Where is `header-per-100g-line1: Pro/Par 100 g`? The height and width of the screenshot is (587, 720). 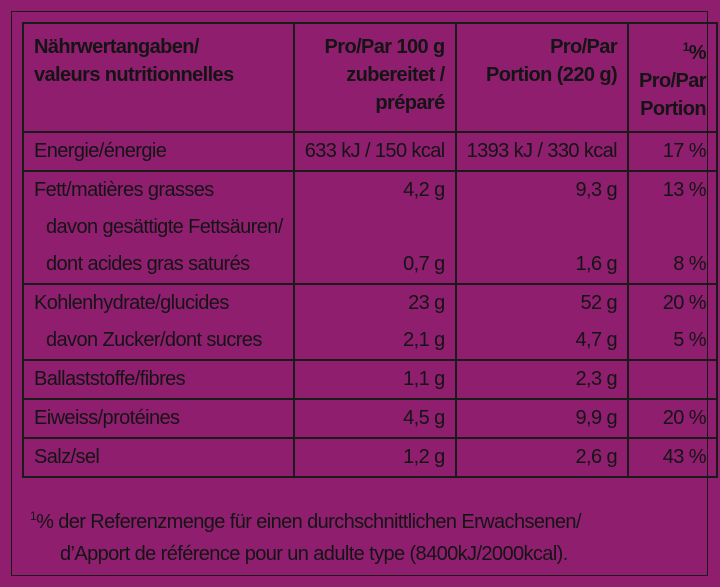
header-per-100g-line1: Pro/Par 100 g is located at coordinates (385, 47).